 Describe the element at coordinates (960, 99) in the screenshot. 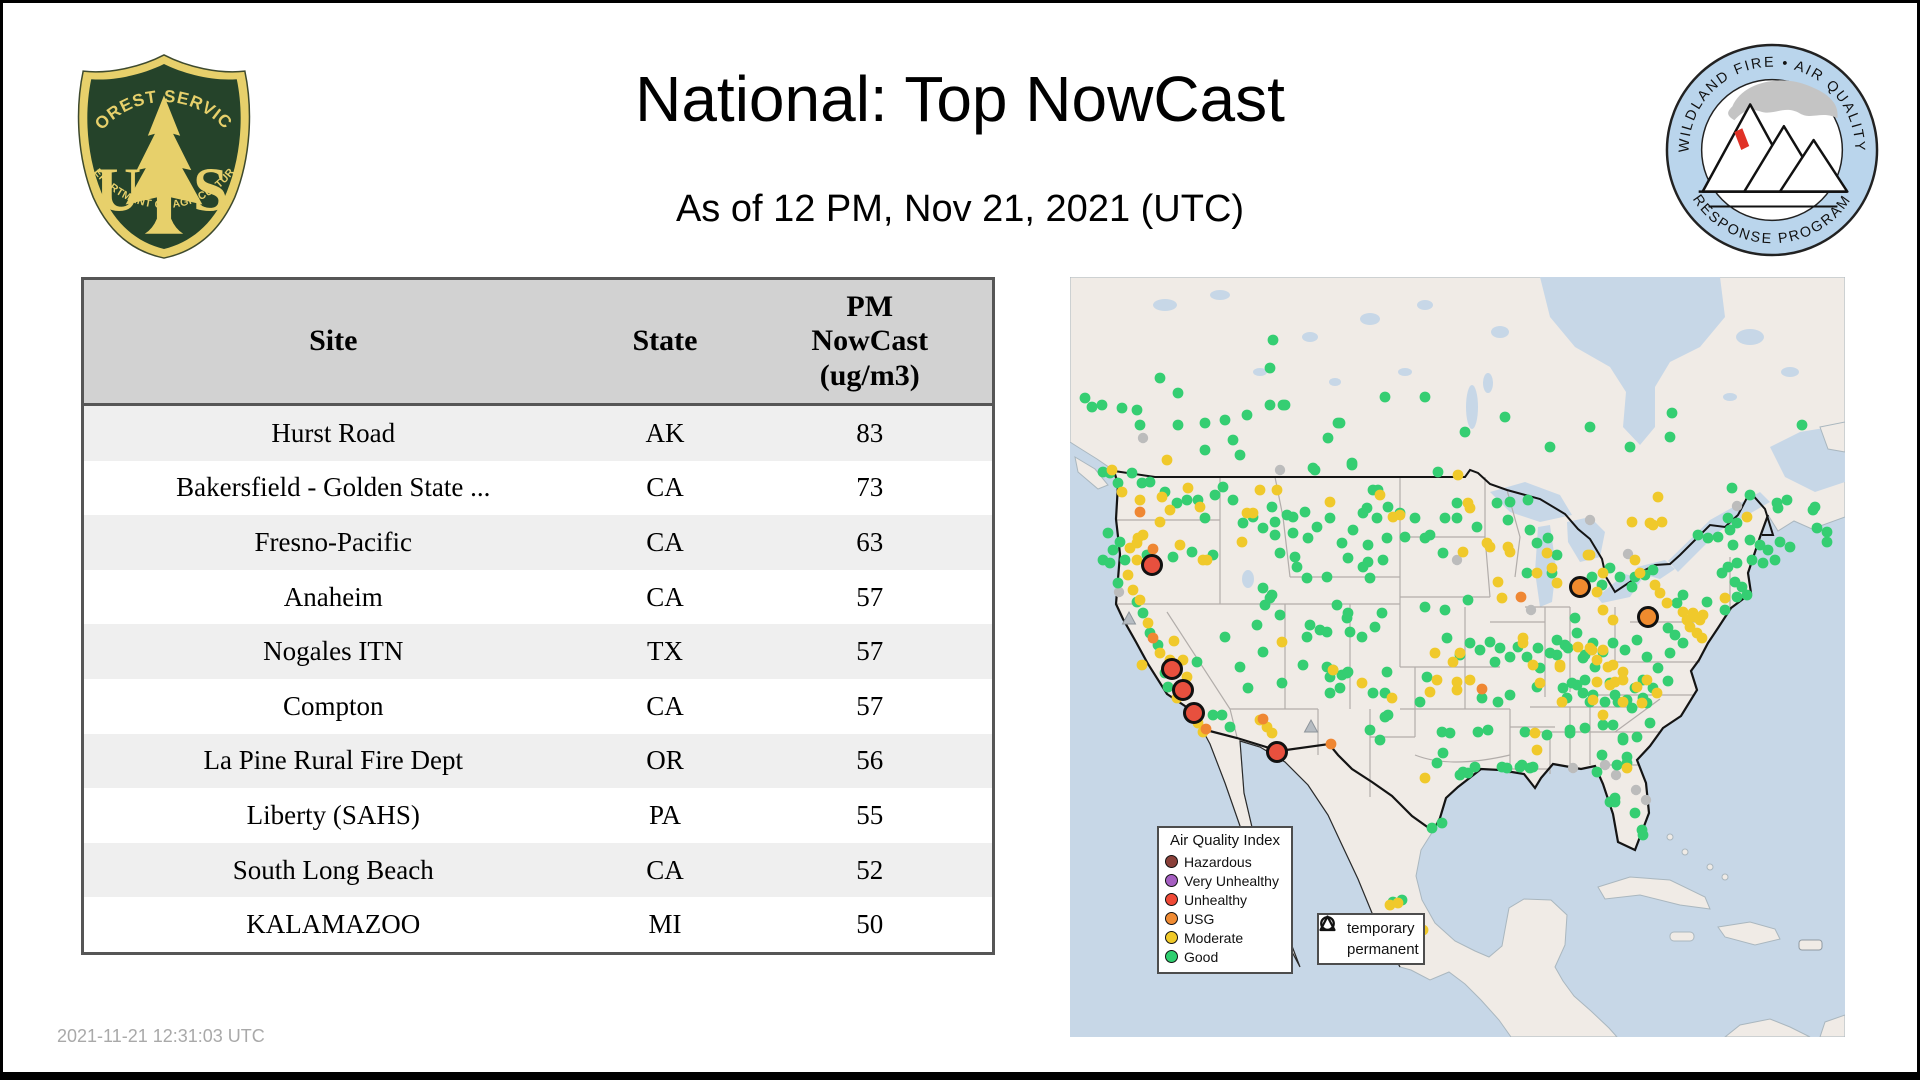

I see `page-title: National: Top NowCast` at that location.